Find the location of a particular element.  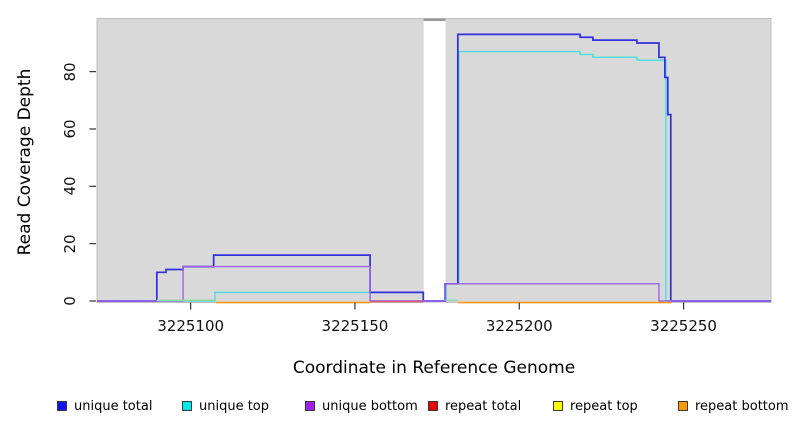

y-tick-label: 20 is located at coordinates (70, 244).